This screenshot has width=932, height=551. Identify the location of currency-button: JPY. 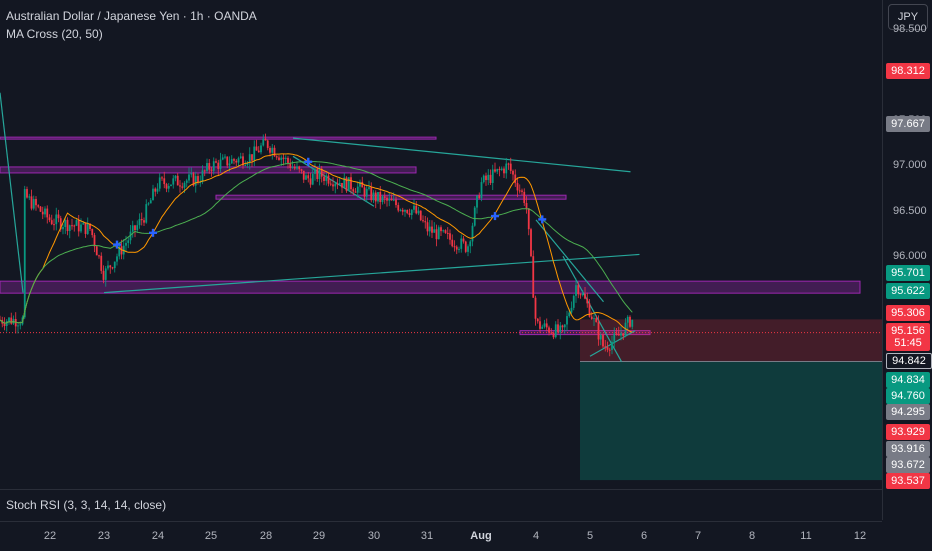
(908, 17).